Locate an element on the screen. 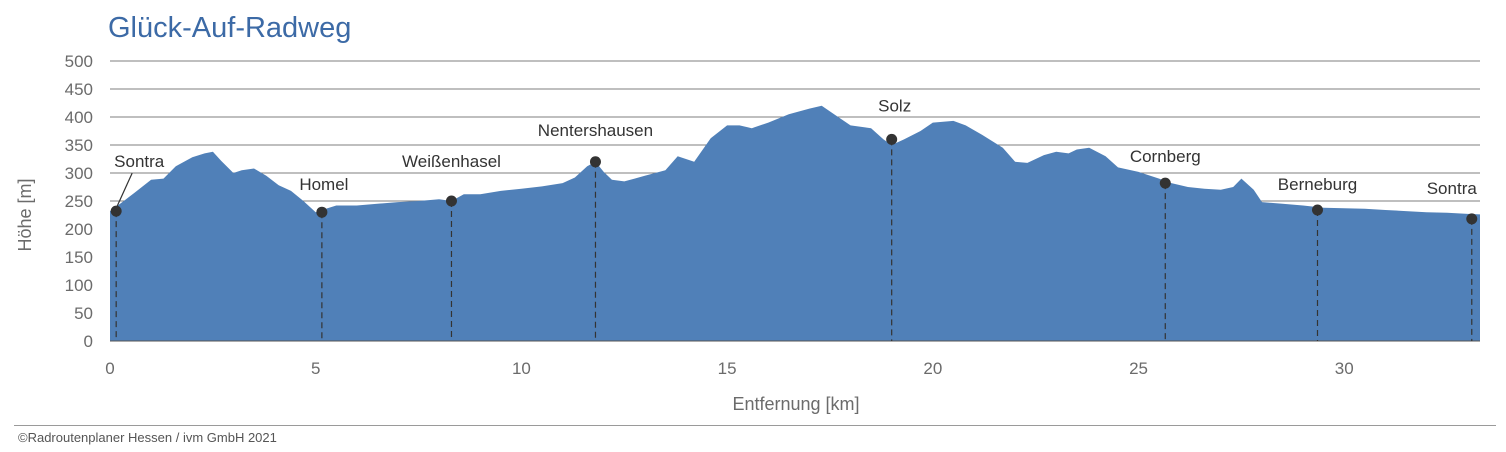  marker-leader-line is located at coordinates (124, 189).